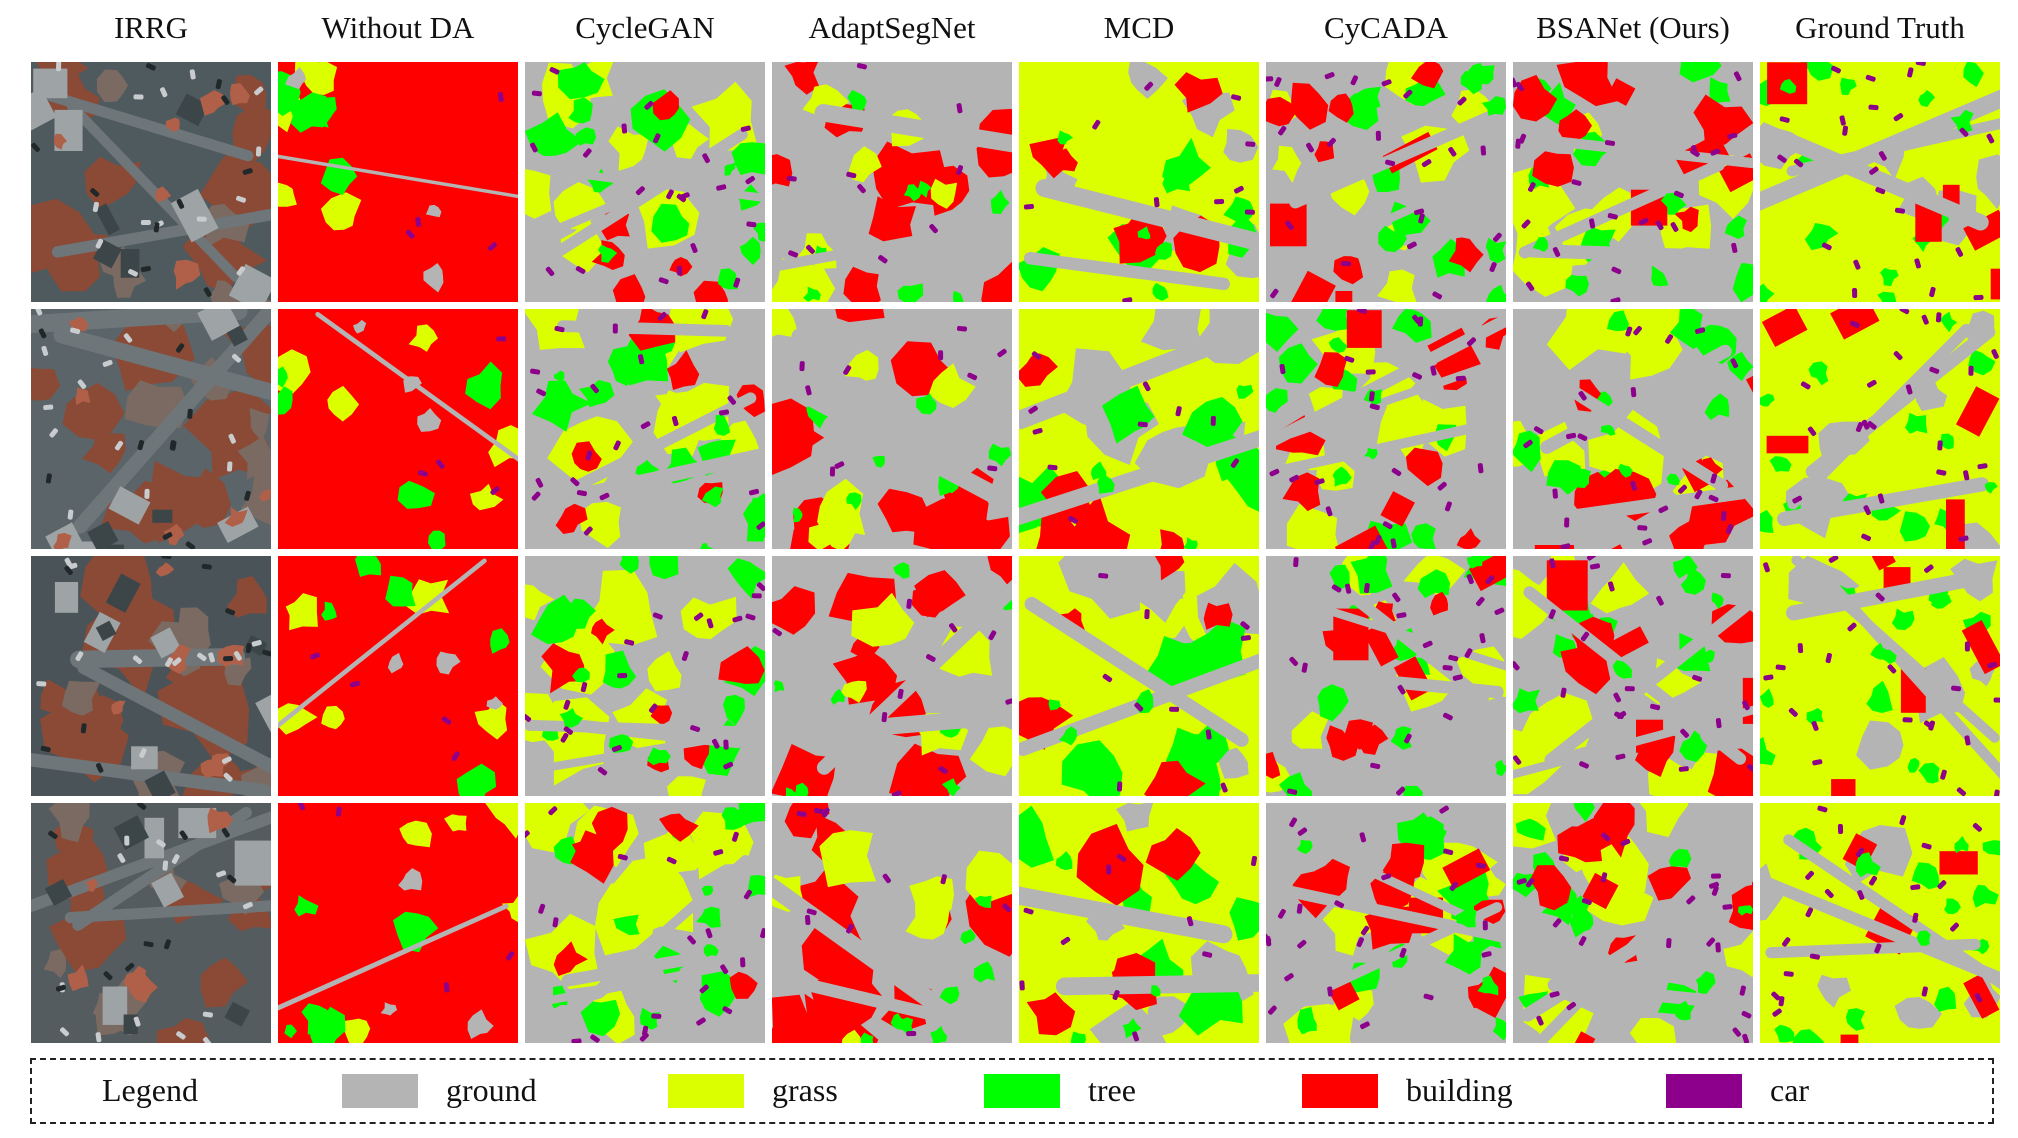  I want to click on legend-swatch-car, so click(1704, 1091).